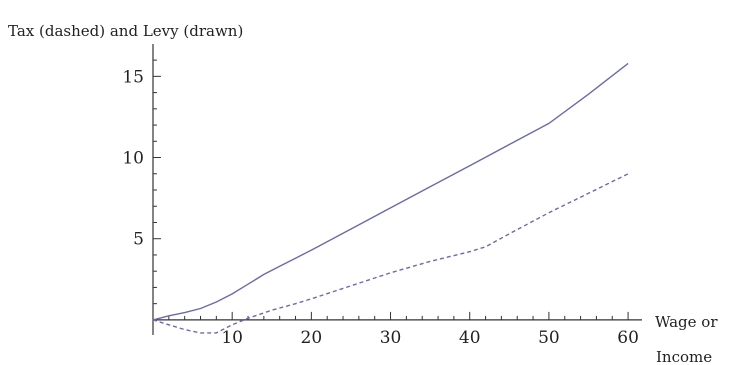 The height and width of the screenshot is (365, 730). I want to click on x-tick-label: 20, so click(312, 338).